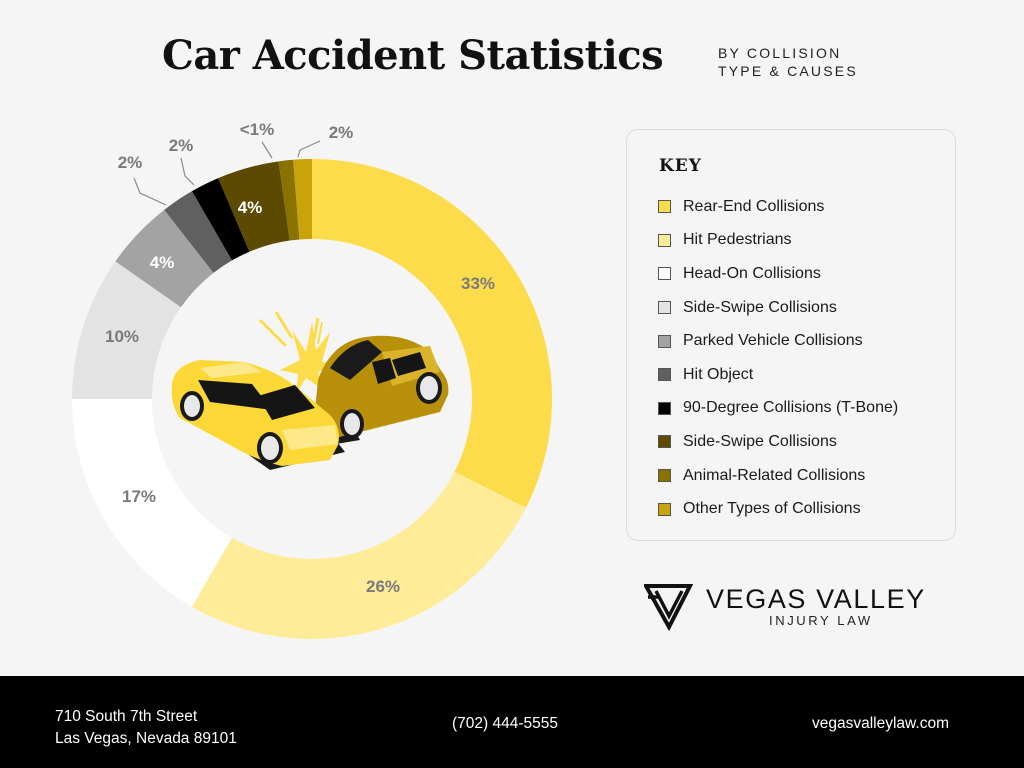 The height and width of the screenshot is (768, 1024). What do you see at coordinates (778, 375) in the screenshot?
I see `legend-item: Hit Object` at bounding box center [778, 375].